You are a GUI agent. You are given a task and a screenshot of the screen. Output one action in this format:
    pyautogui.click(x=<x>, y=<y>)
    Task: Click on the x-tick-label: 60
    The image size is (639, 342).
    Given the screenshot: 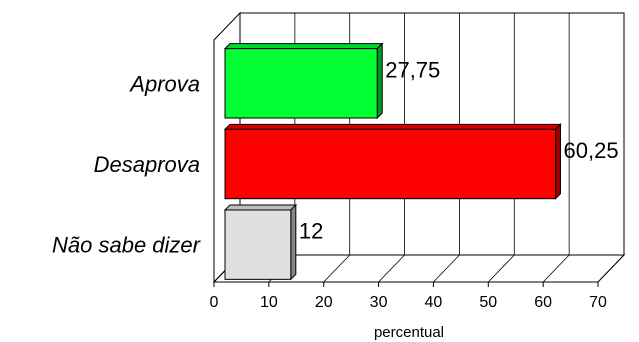 What is the action you would take?
    pyautogui.click(x=543, y=302)
    